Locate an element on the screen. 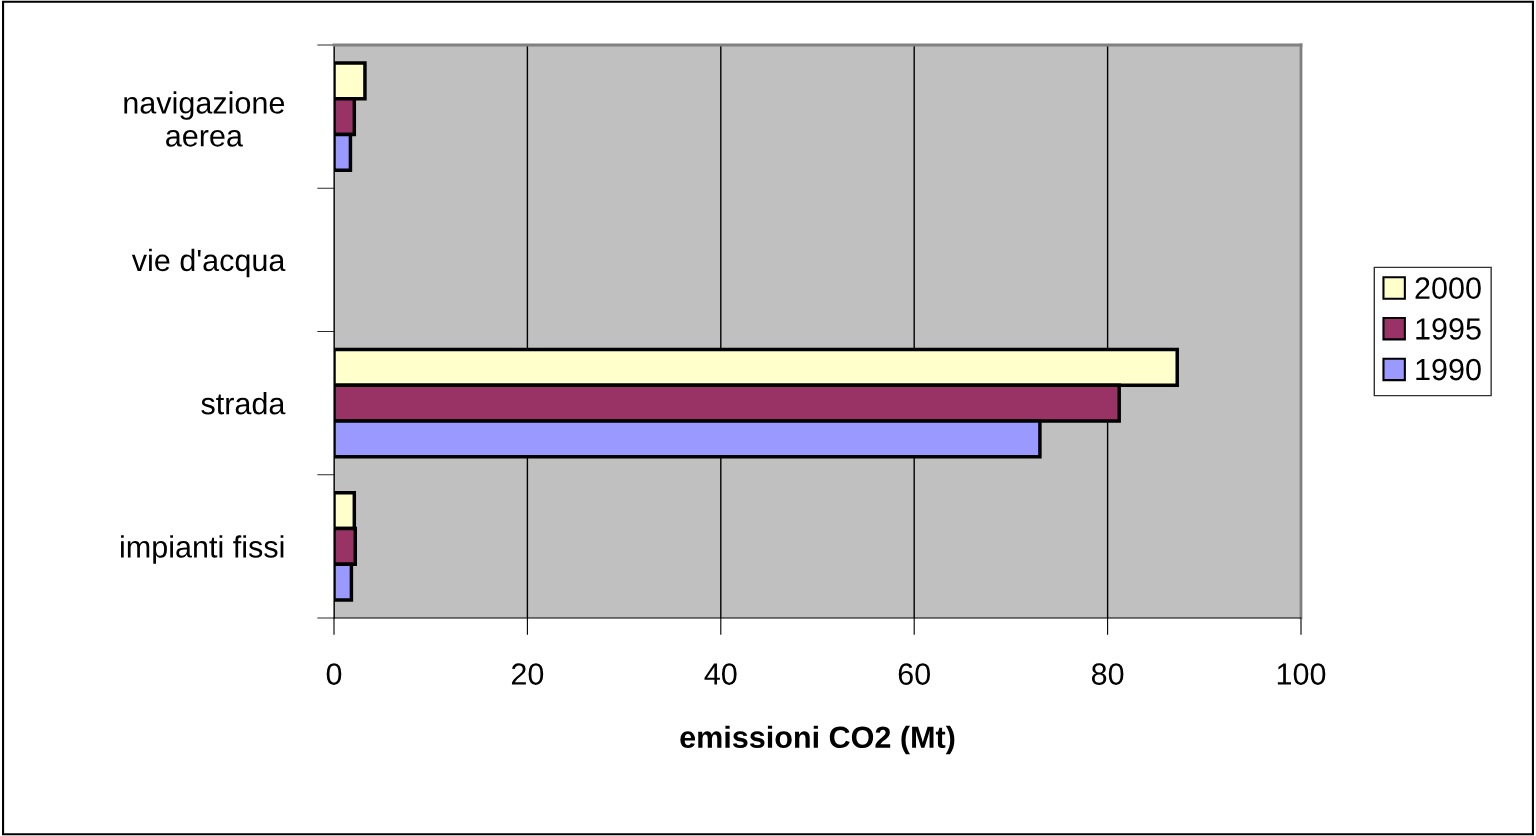  x-tick-label: 20 is located at coordinates (527, 674).